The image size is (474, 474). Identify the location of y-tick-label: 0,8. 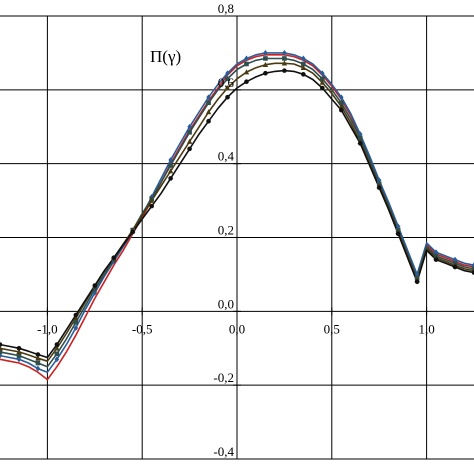
(226, 8).